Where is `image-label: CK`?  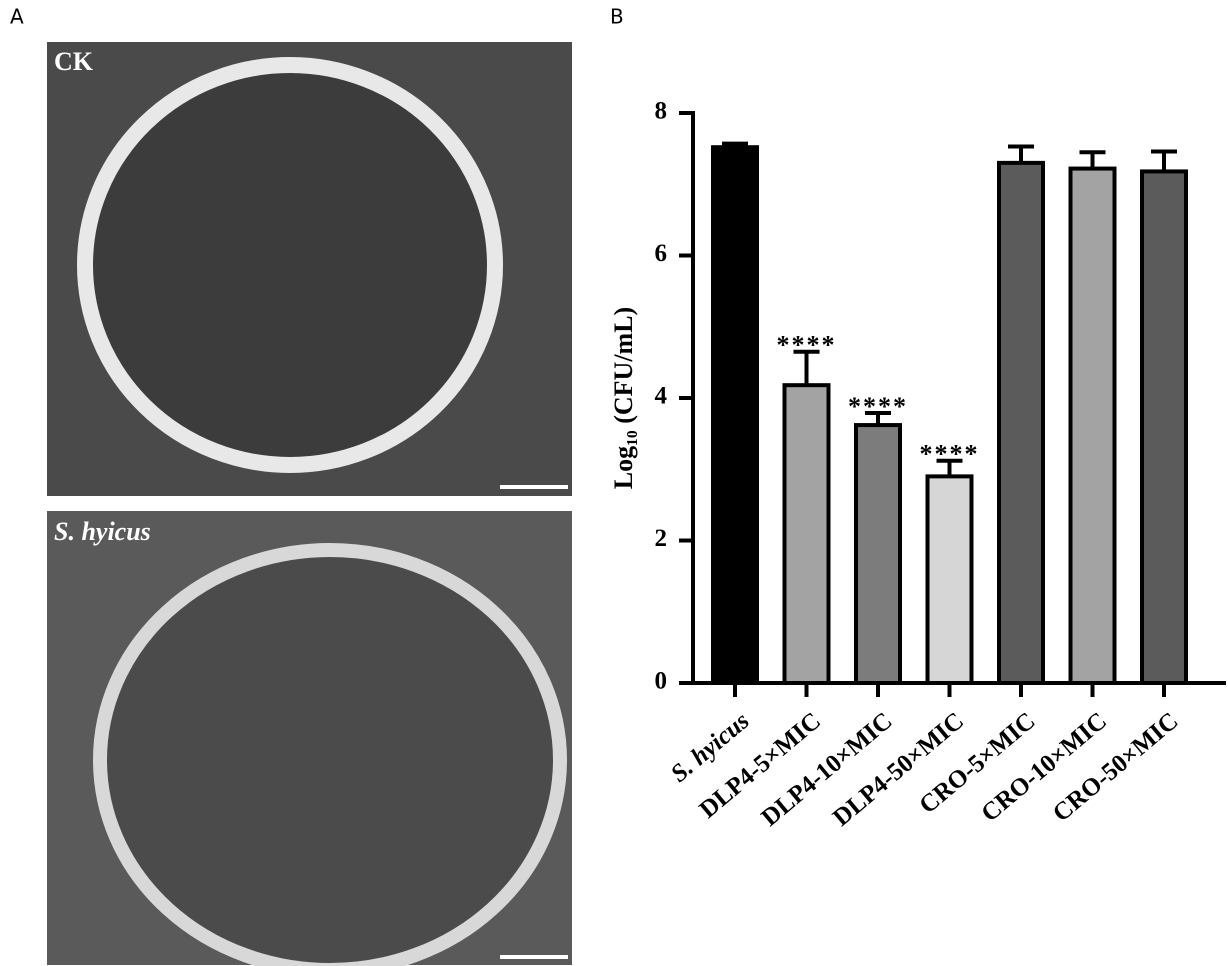 image-label: CK is located at coordinates (74, 61).